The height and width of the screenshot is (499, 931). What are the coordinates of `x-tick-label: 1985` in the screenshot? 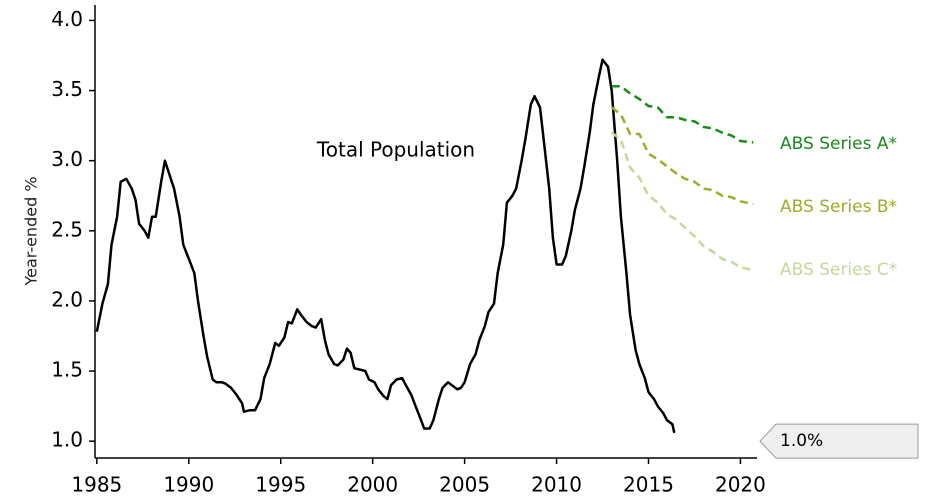 It's located at (96, 485).